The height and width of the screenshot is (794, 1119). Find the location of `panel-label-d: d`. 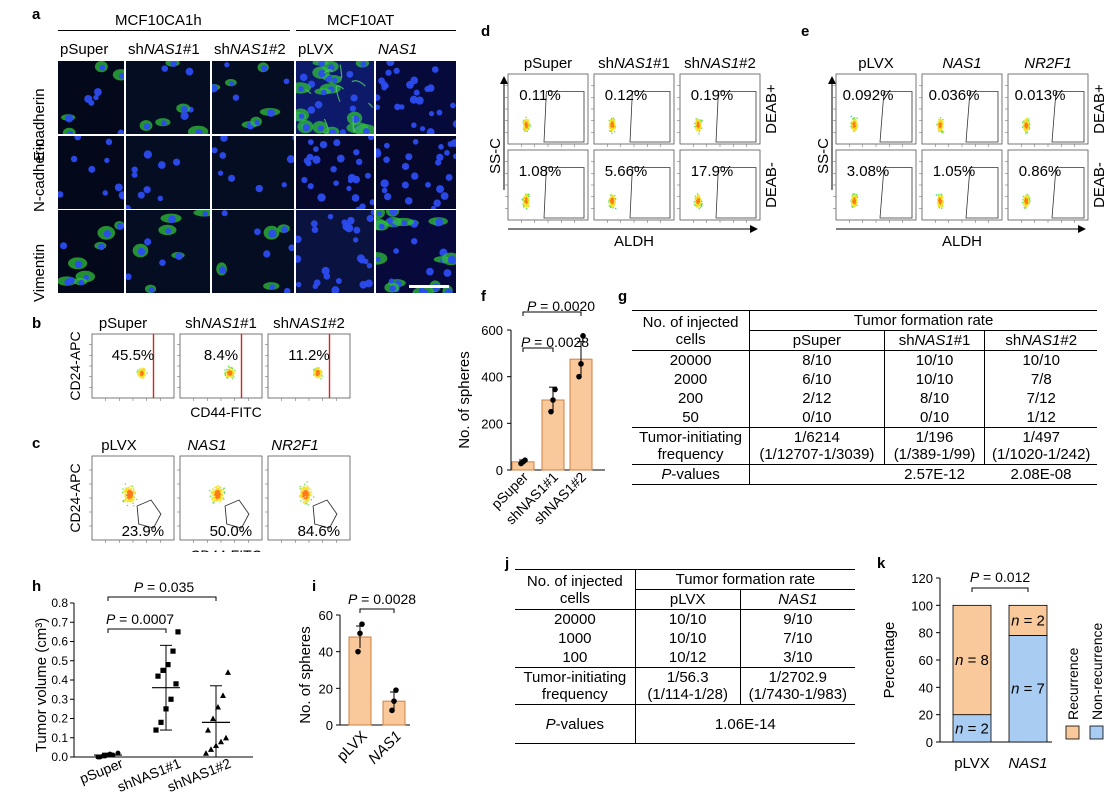

panel-label-d: d is located at coordinates (486, 31).